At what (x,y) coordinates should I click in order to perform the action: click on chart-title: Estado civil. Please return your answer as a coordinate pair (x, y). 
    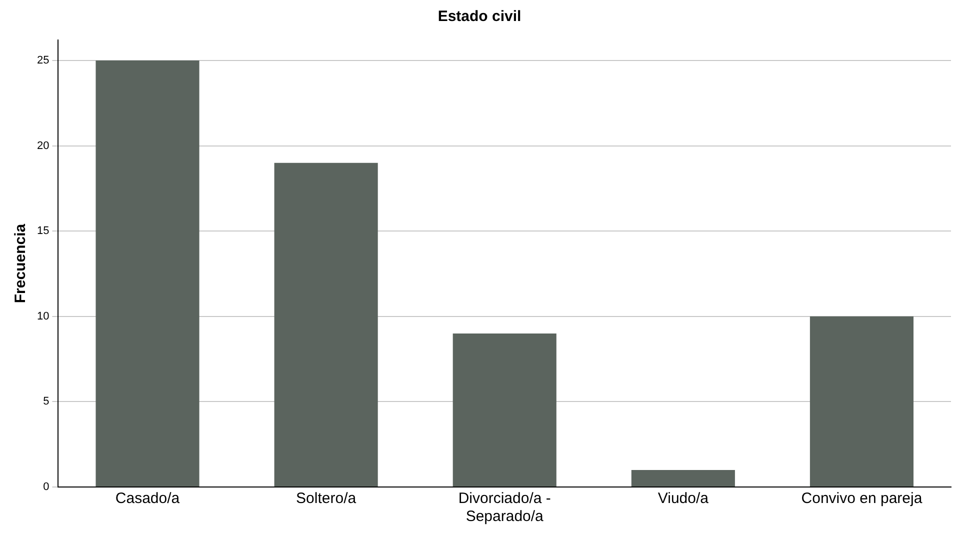
    Looking at the image, I should click on (480, 17).